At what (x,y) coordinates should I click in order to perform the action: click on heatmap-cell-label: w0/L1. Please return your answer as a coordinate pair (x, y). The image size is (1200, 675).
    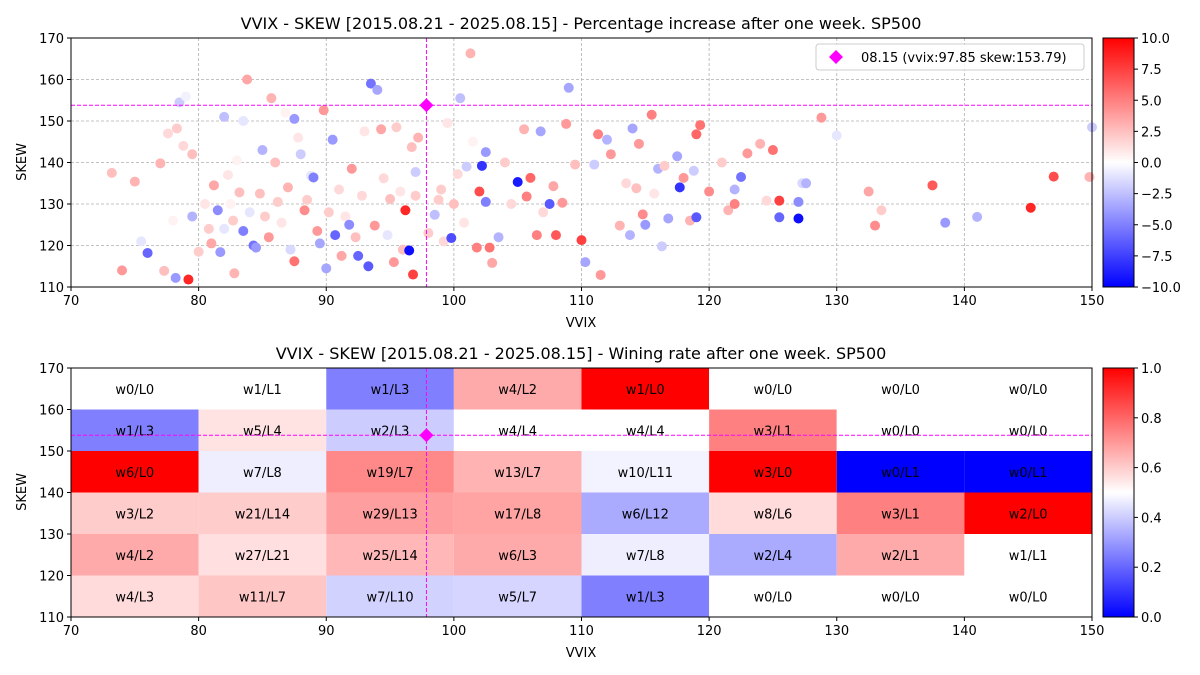
    Looking at the image, I should click on (900, 473).